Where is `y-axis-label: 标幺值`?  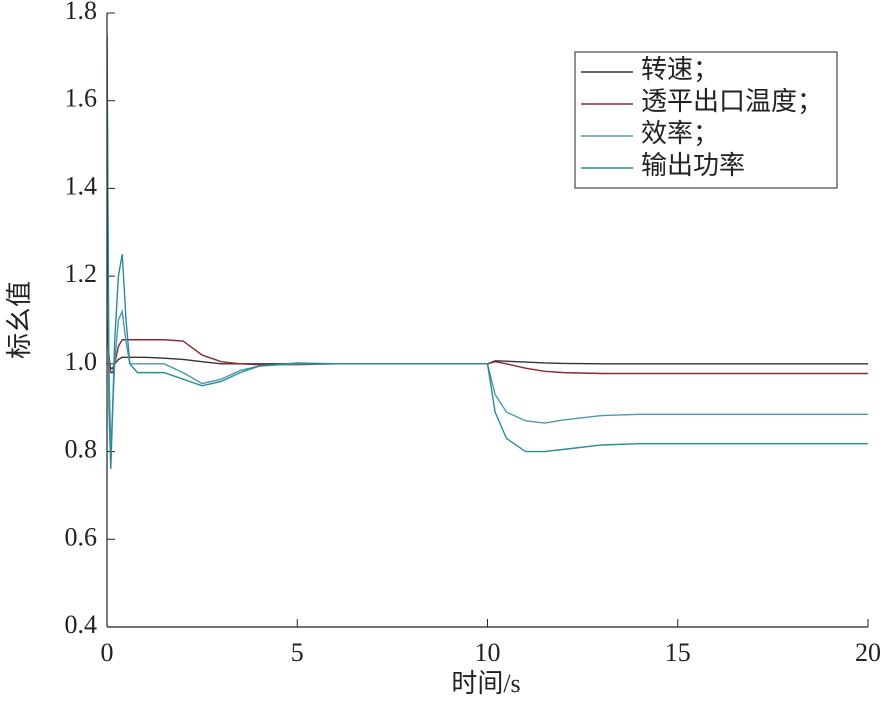 y-axis-label: 标幺值 is located at coordinates (19, 320).